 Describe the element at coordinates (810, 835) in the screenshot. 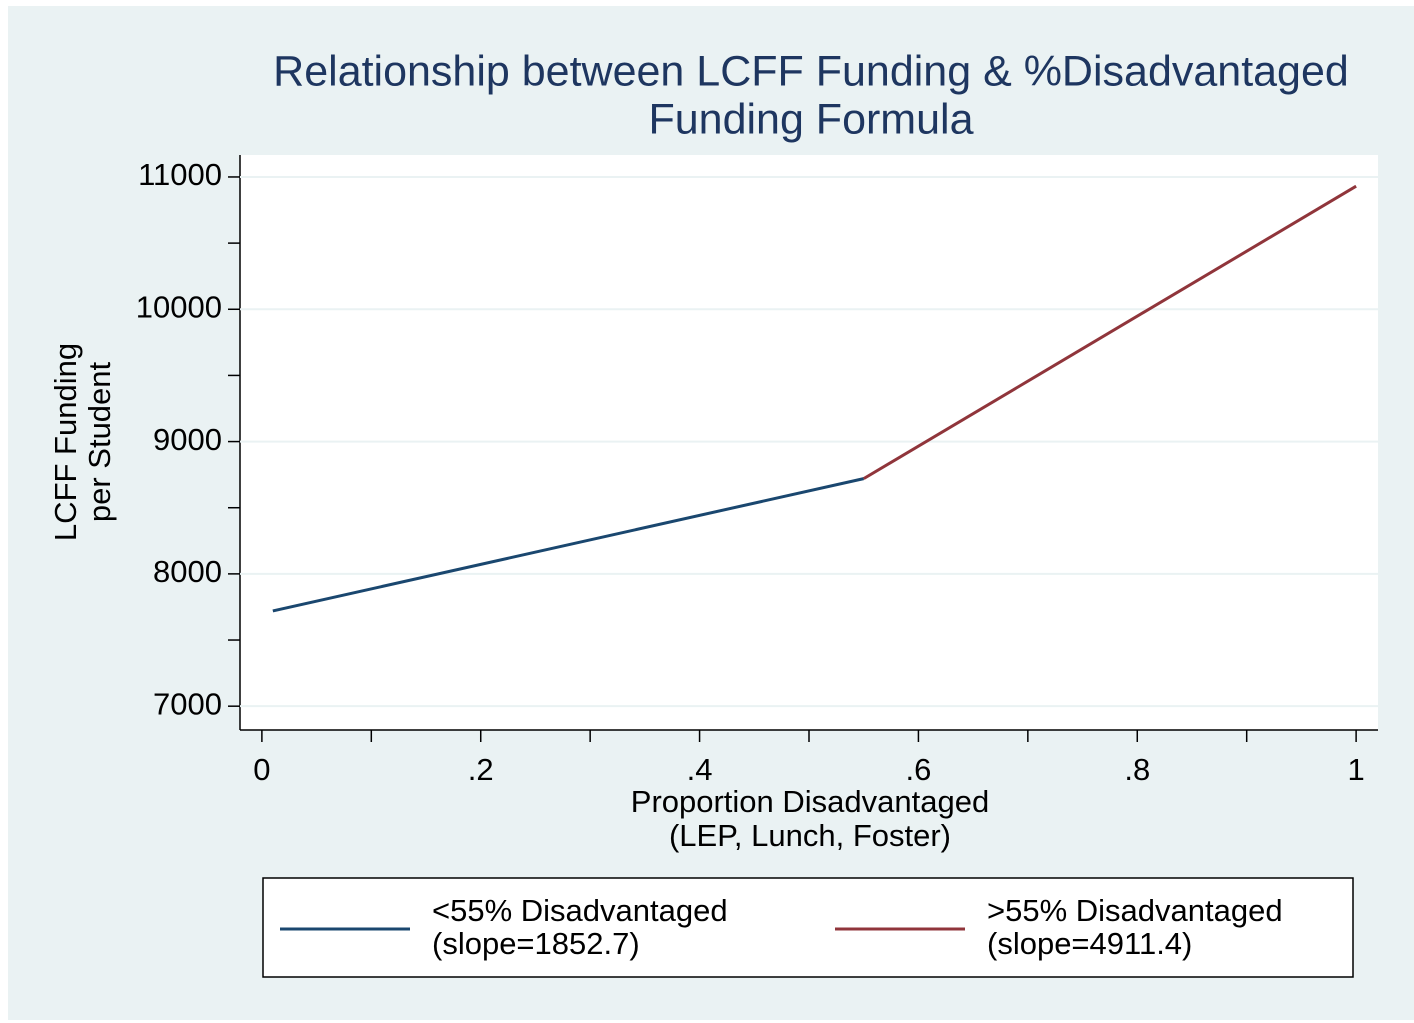

I see `x-axis-label: (LEP, Lunch, Foster)` at that location.